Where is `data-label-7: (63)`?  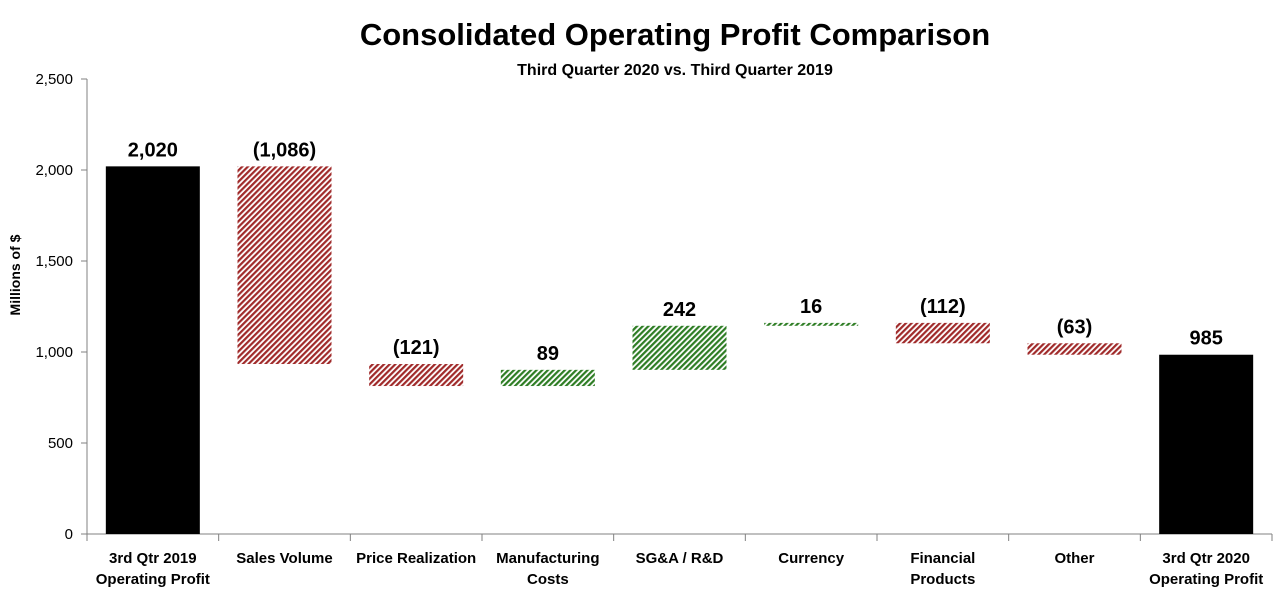
data-label-7: (63) is located at coordinates (1075, 327).